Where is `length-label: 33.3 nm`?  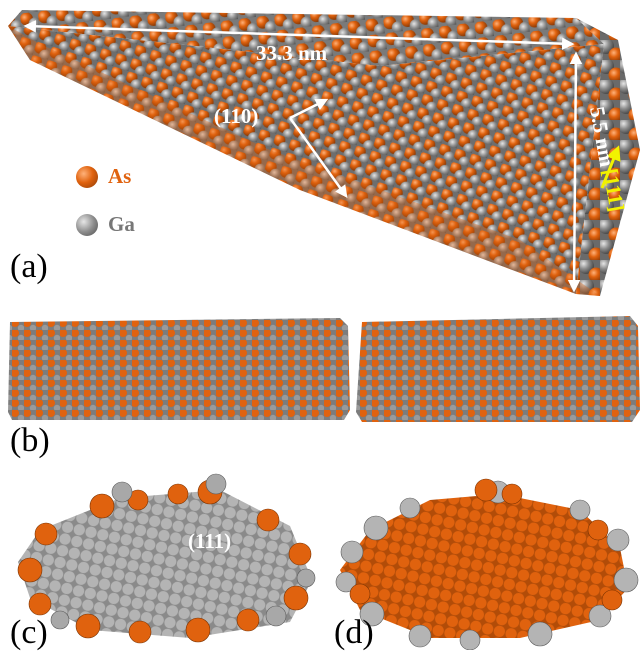
length-label: 33.3 nm is located at coordinates (292, 53).